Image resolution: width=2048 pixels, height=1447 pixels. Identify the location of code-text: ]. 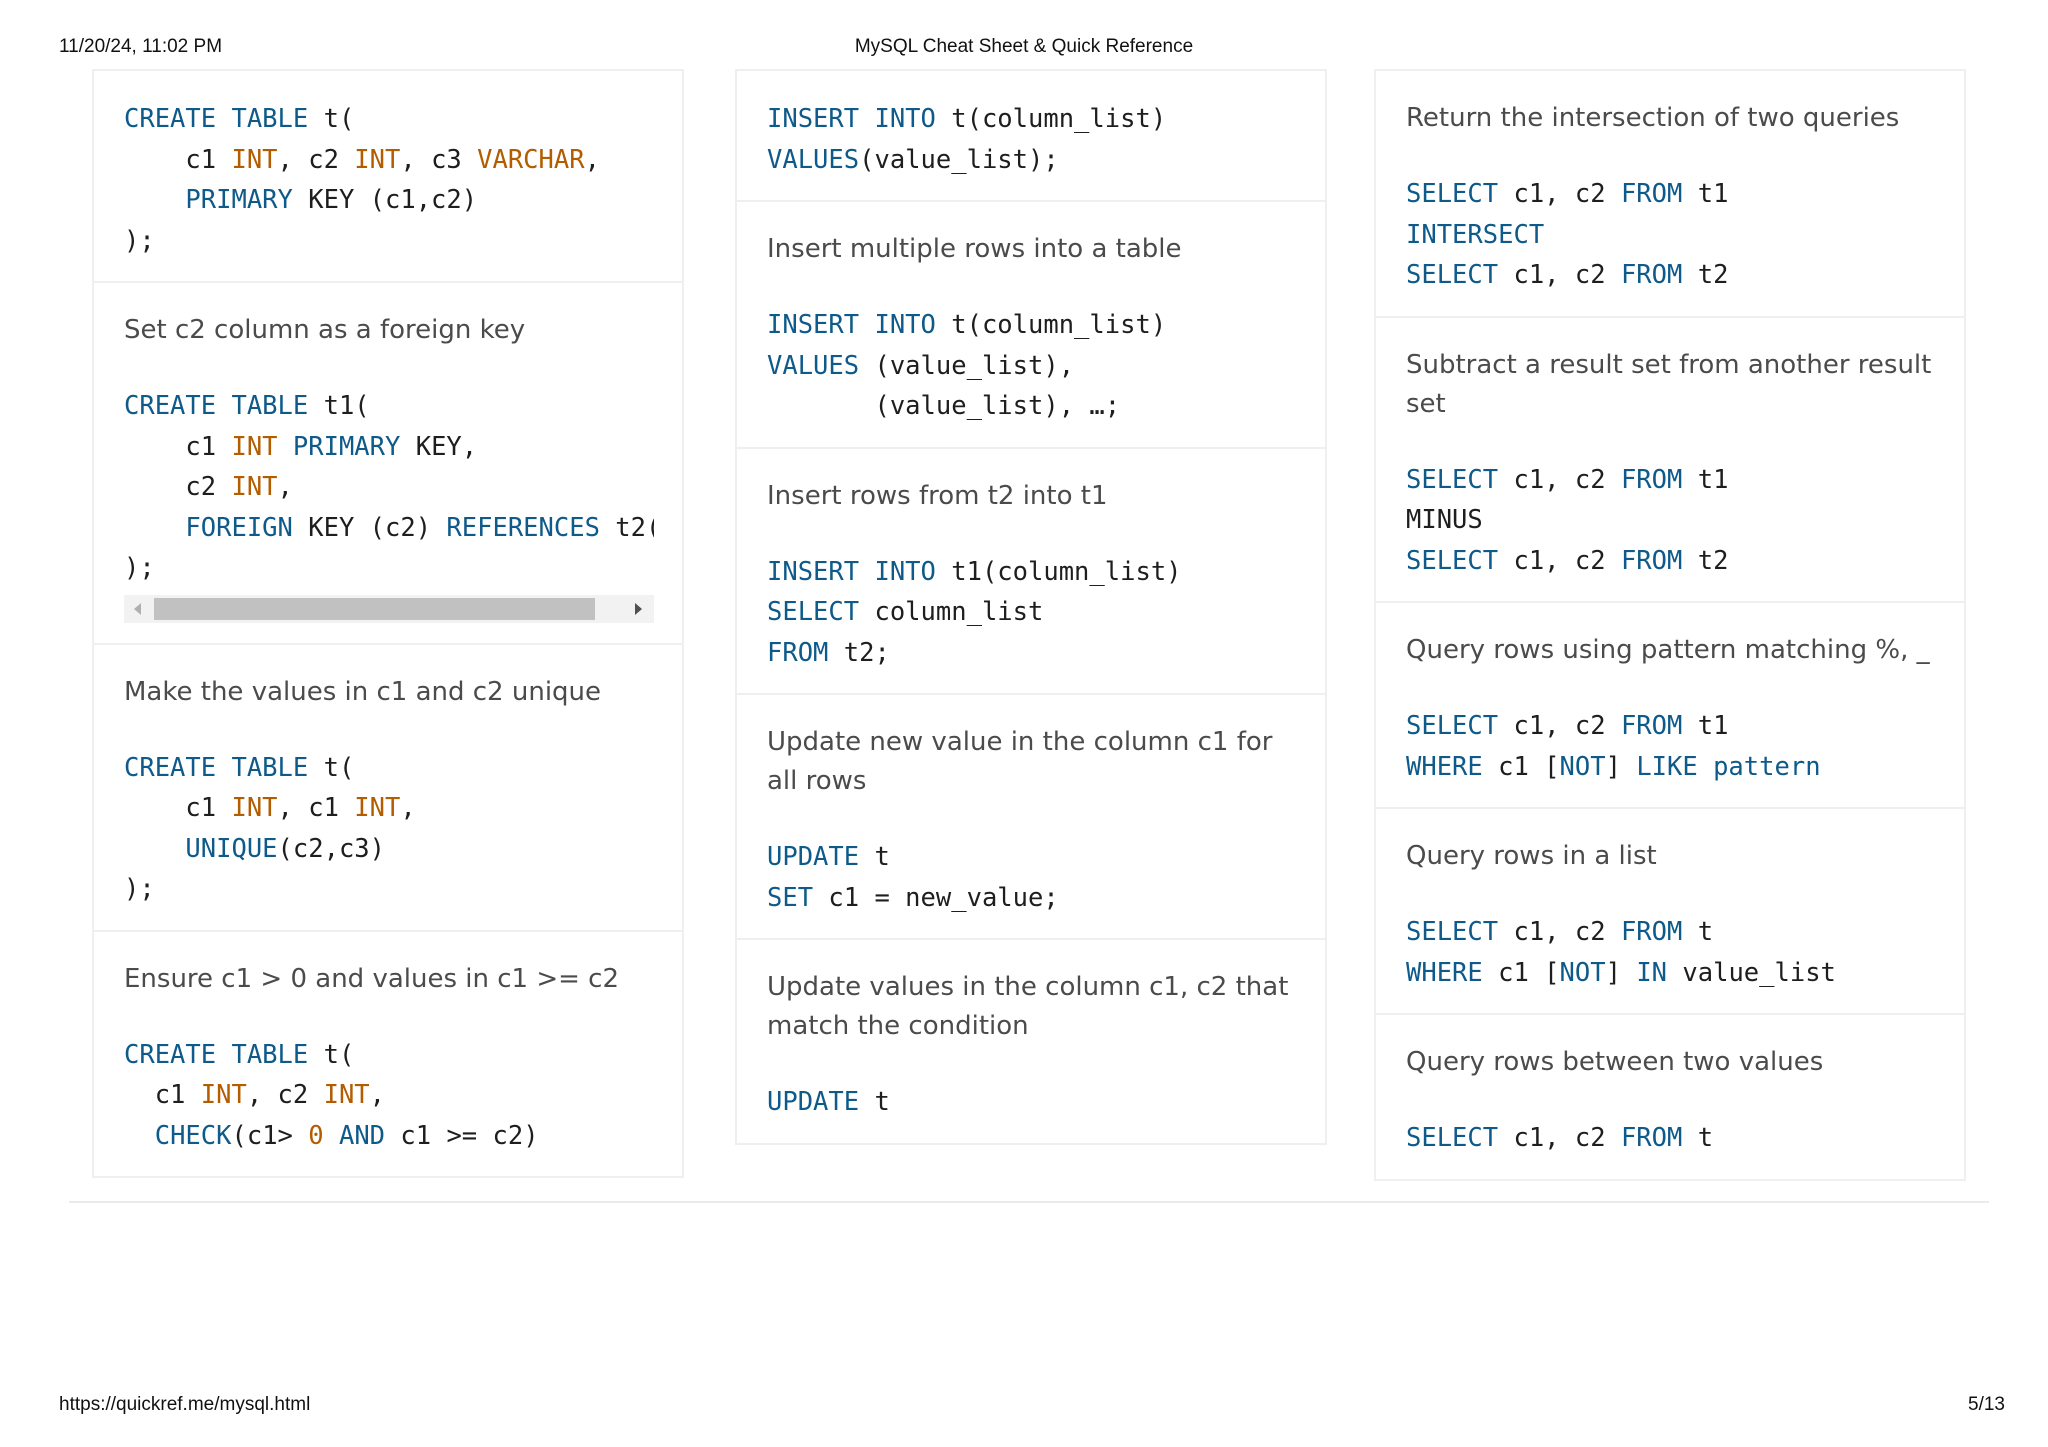
(1621, 766).